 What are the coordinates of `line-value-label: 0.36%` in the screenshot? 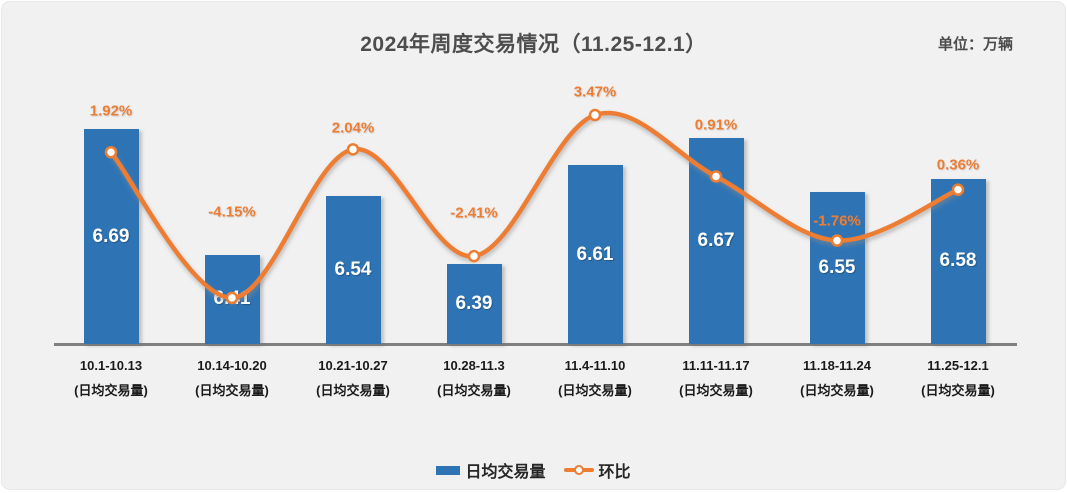 It's located at (958, 165).